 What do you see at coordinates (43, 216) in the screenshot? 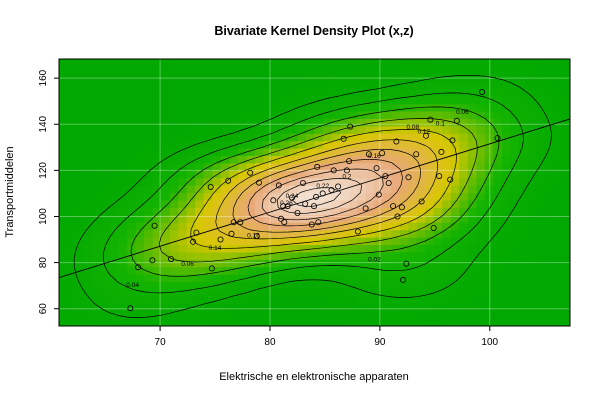
I see `y-tick-label: 100` at bounding box center [43, 216].